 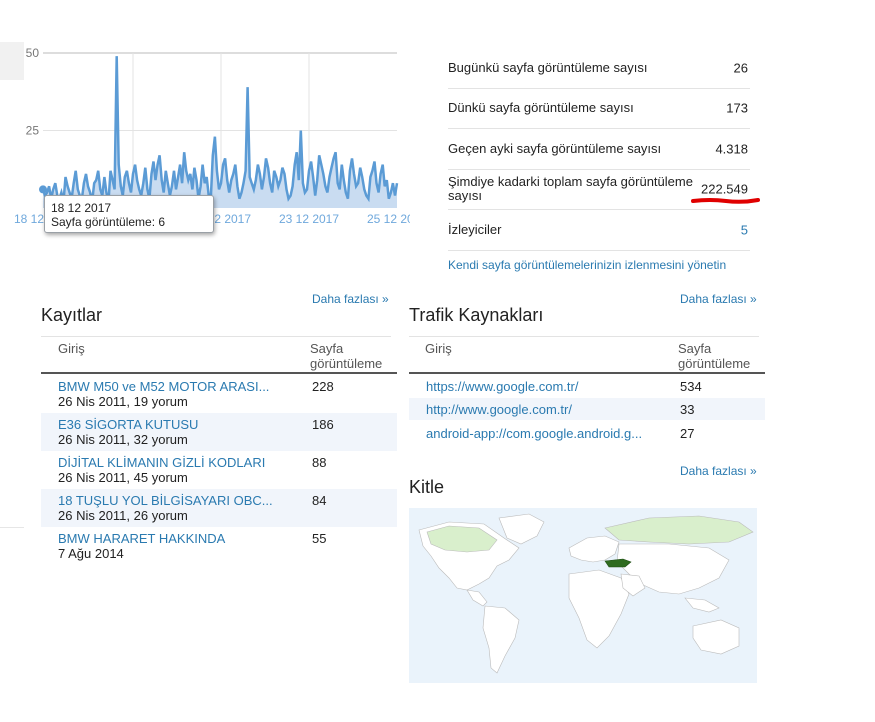 I want to click on audience-more-link: Daha fazlası », so click(x=718, y=471).